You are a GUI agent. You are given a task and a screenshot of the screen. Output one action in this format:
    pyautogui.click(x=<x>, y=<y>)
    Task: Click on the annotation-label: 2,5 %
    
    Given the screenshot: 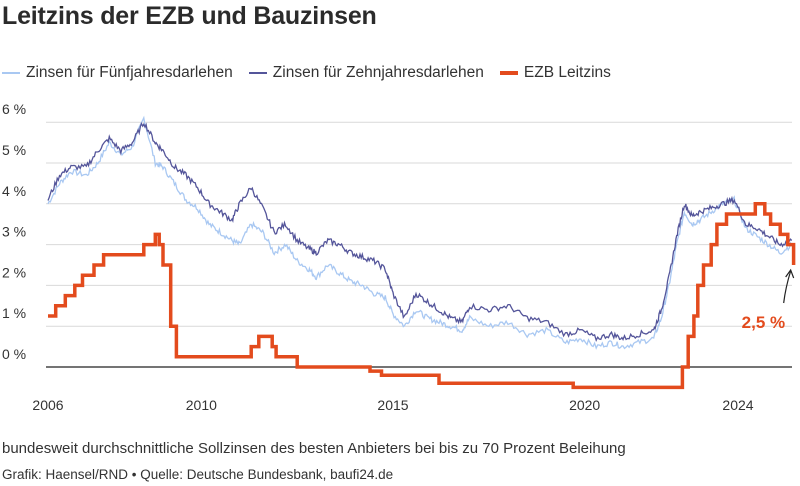 What is the action you would take?
    pyautogui.click(x=763, y=322)
    